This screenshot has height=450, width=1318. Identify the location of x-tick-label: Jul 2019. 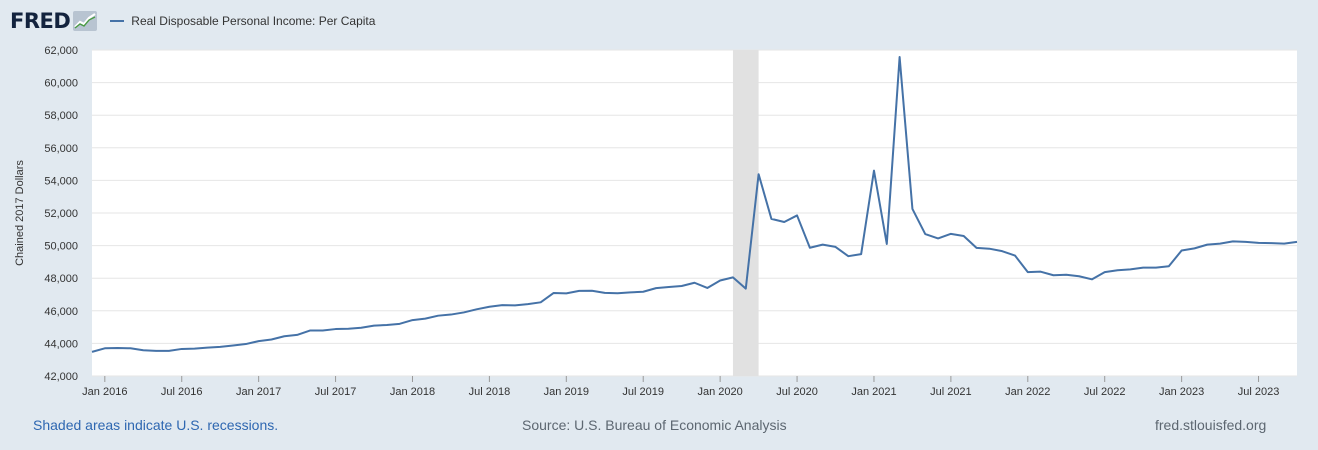
(643, 392).